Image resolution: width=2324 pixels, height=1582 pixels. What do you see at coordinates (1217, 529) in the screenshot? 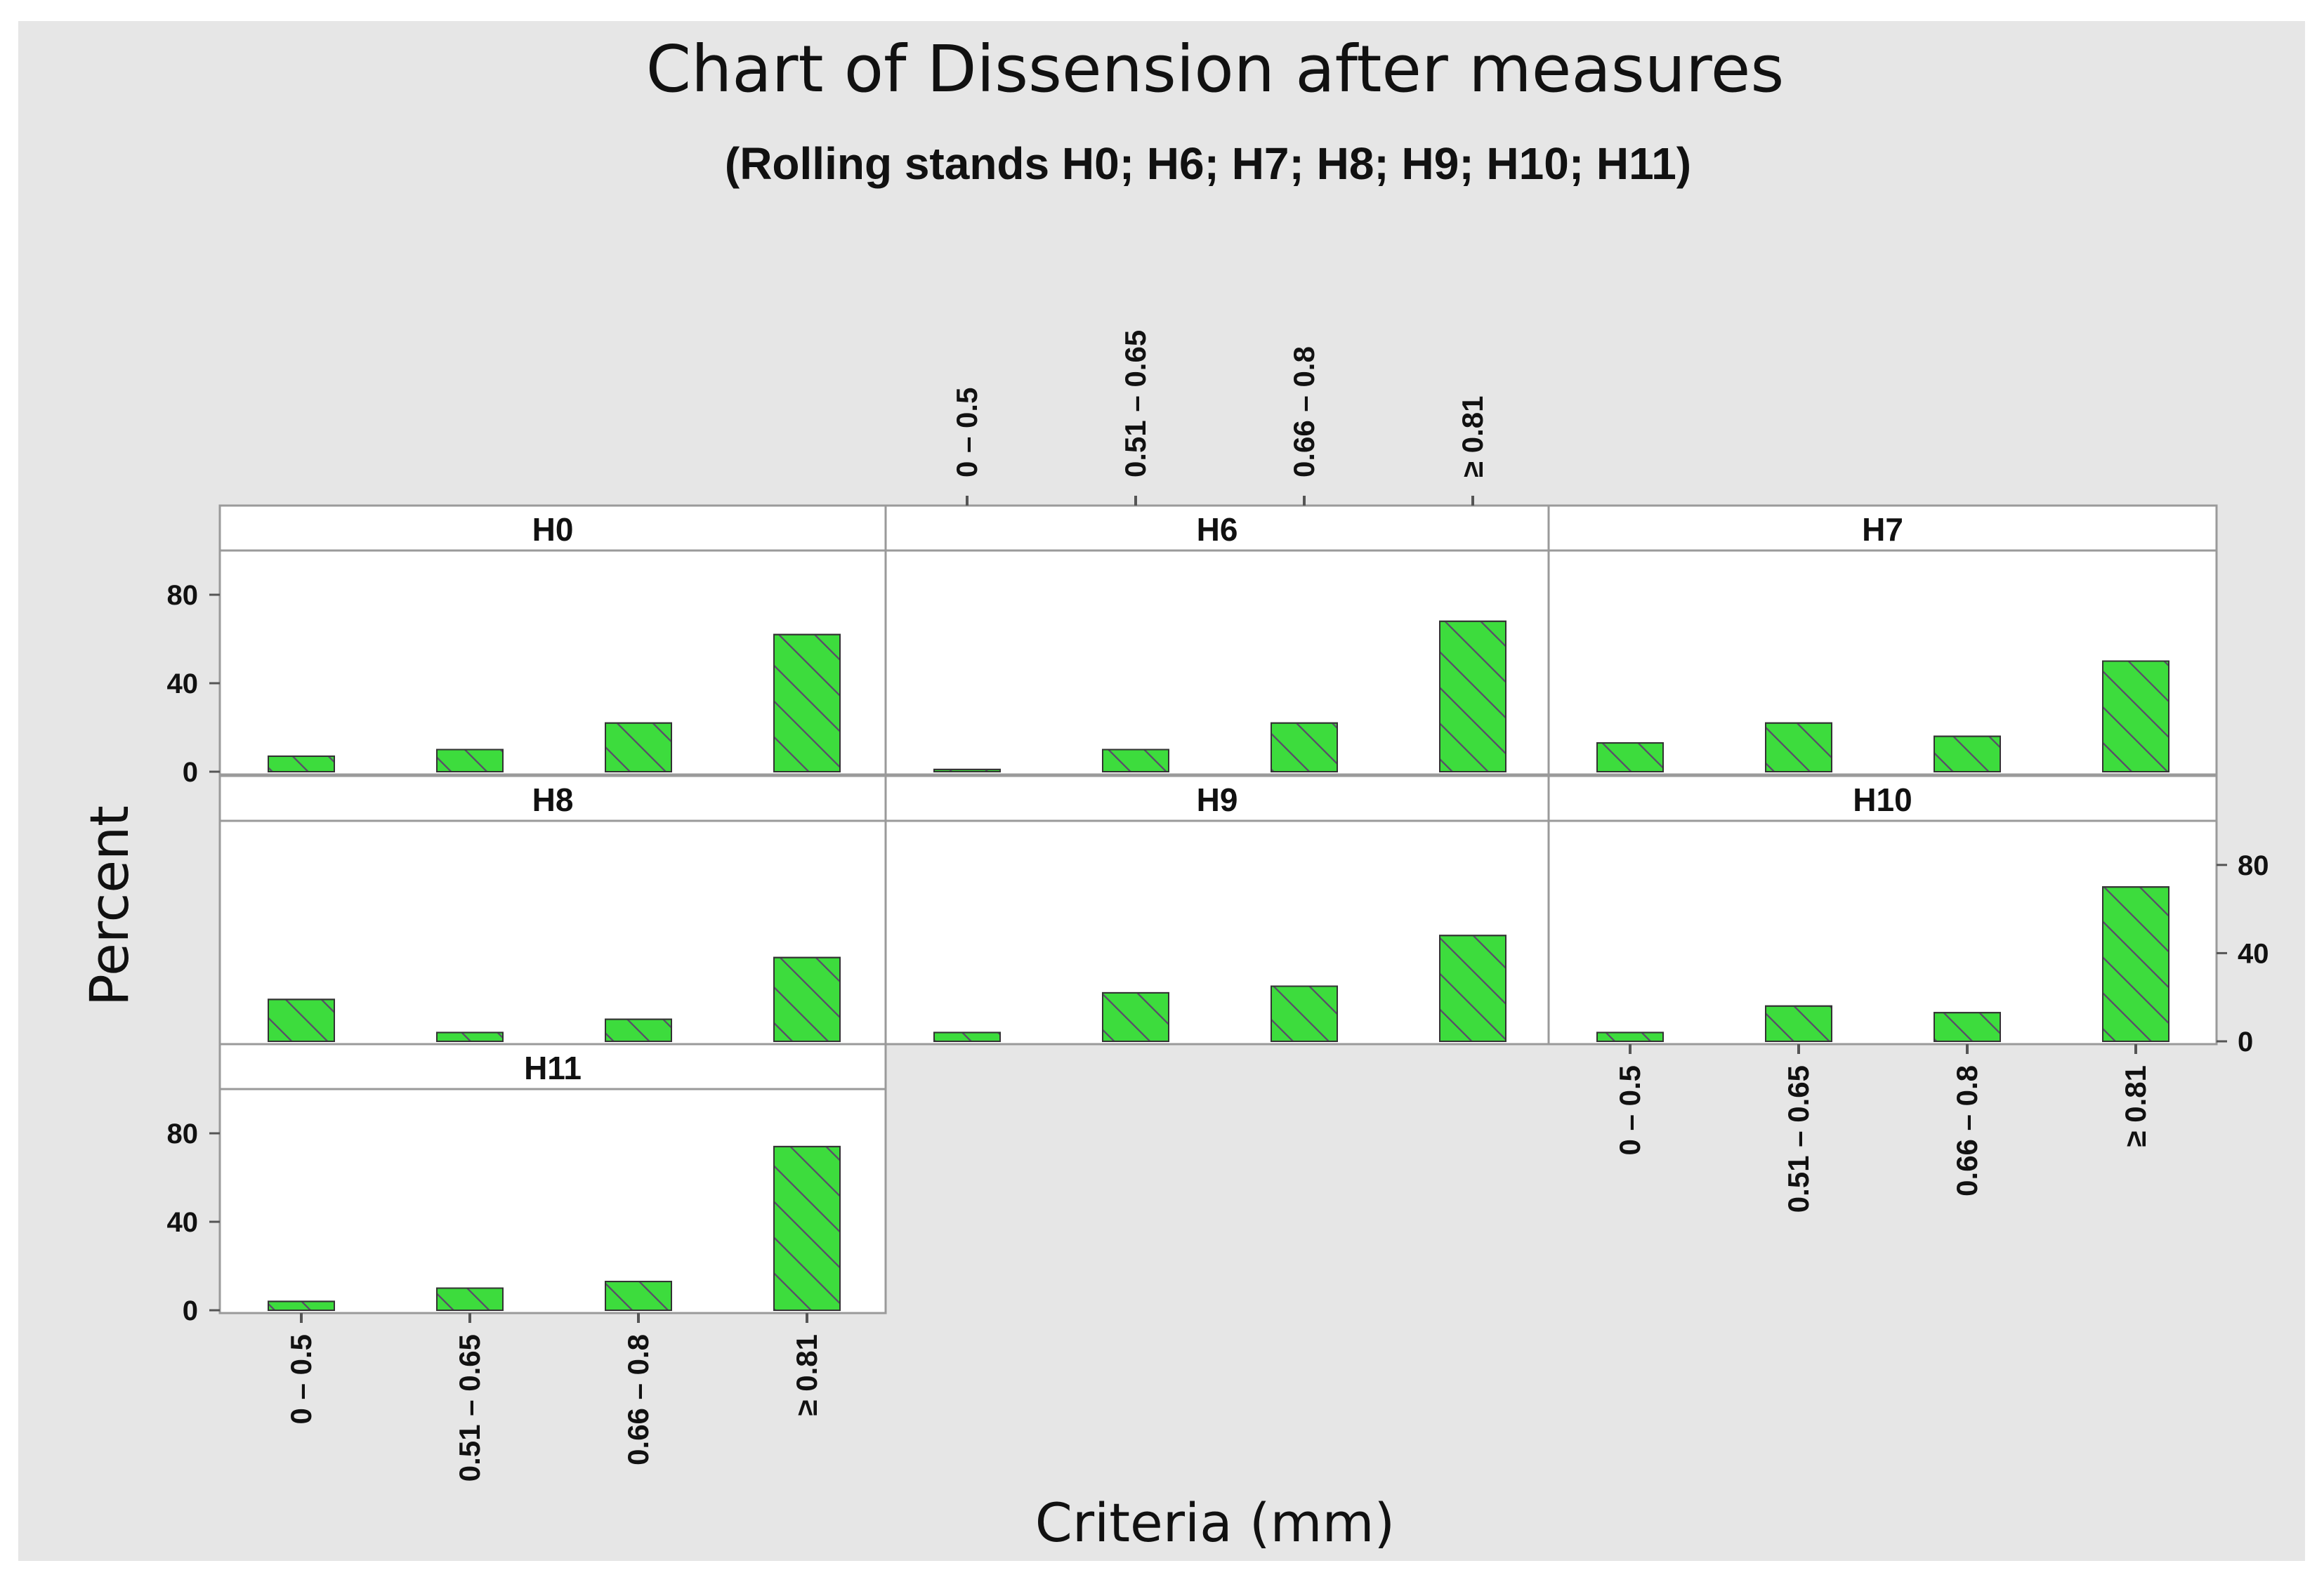
I see `panel-label: H6` at bounding box center [1217, 529].